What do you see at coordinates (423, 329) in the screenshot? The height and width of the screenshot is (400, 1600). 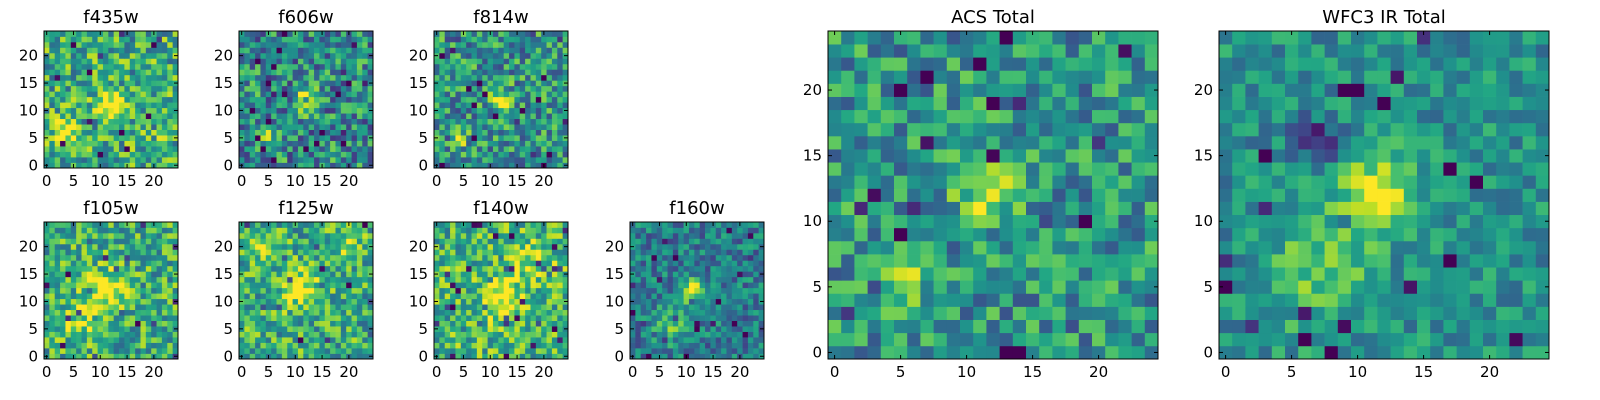 I see `y-tick-label: 5` at bounding box center [423, 329].